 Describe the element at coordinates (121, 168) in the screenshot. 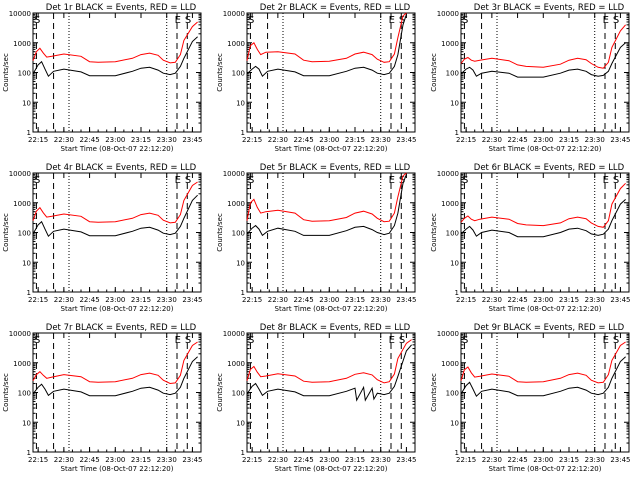

I see `panel-title: Det 4r BLACK = Events, RED = LLD` at that location.